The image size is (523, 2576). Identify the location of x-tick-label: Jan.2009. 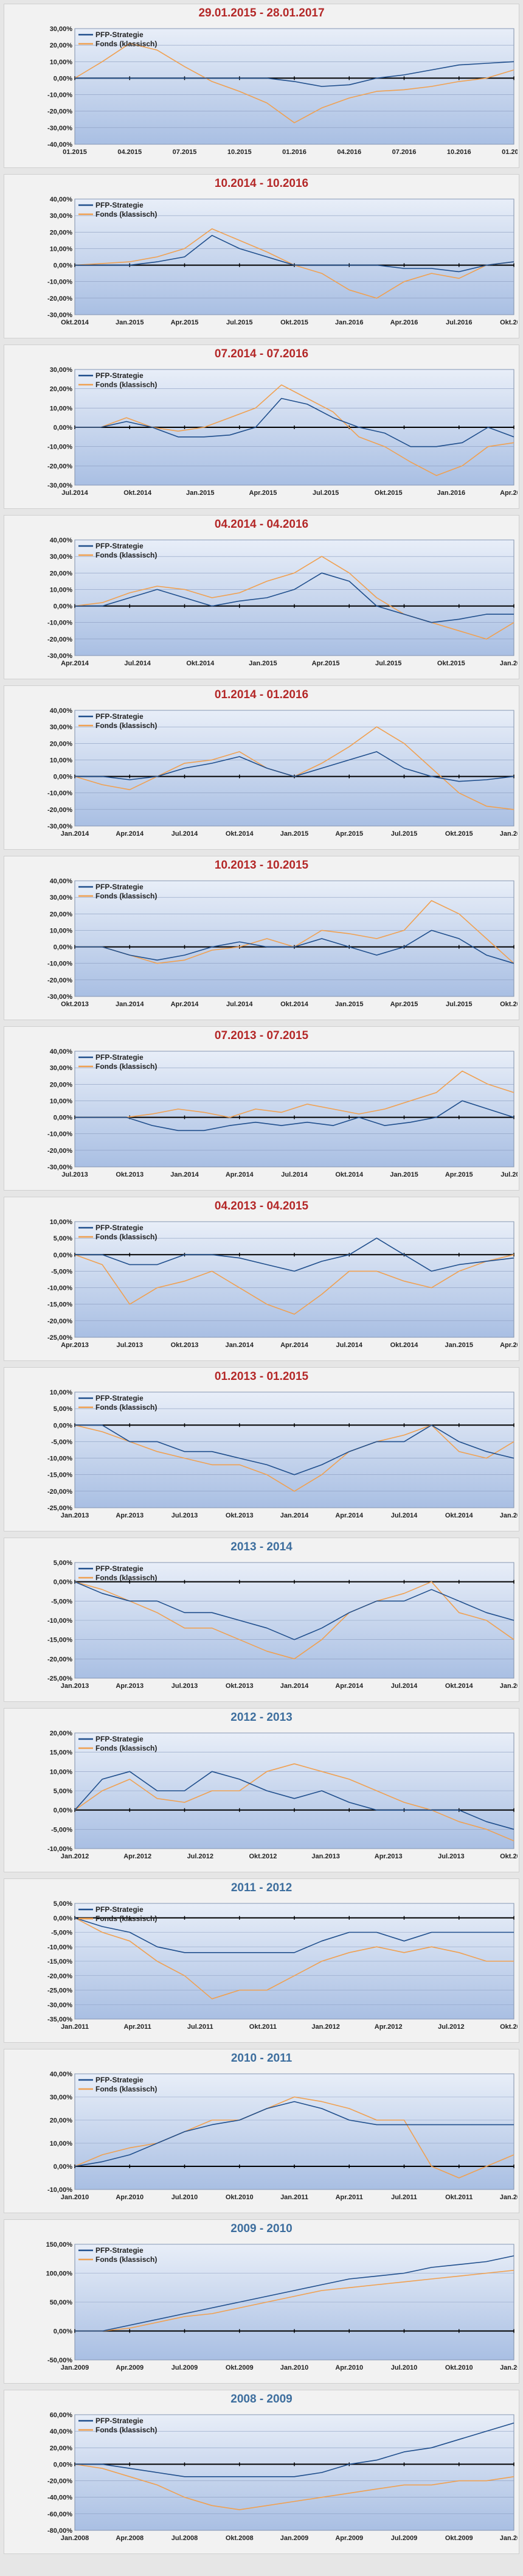
(75, 2367).